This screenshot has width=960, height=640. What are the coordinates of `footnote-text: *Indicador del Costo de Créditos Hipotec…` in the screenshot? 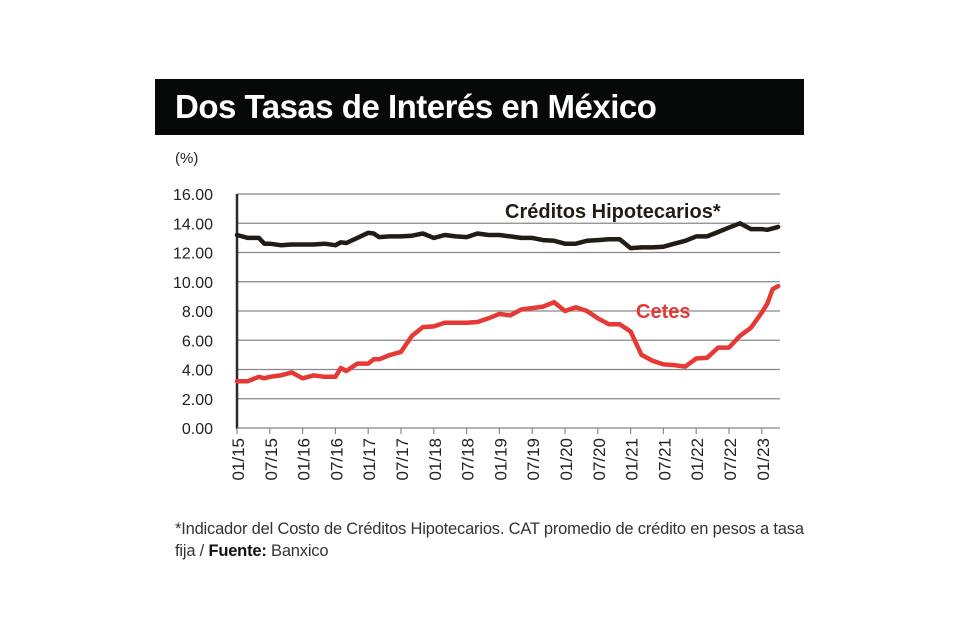 It's located at (489, 540).